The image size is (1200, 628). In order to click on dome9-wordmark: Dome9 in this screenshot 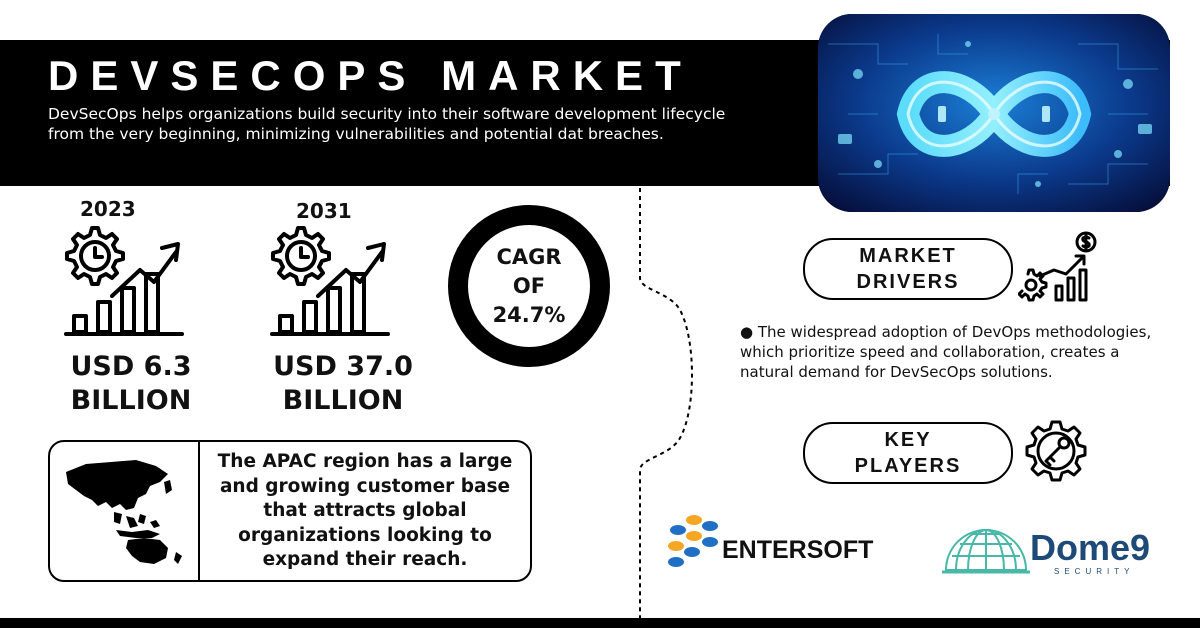, I will do `click(1090, 547)`.